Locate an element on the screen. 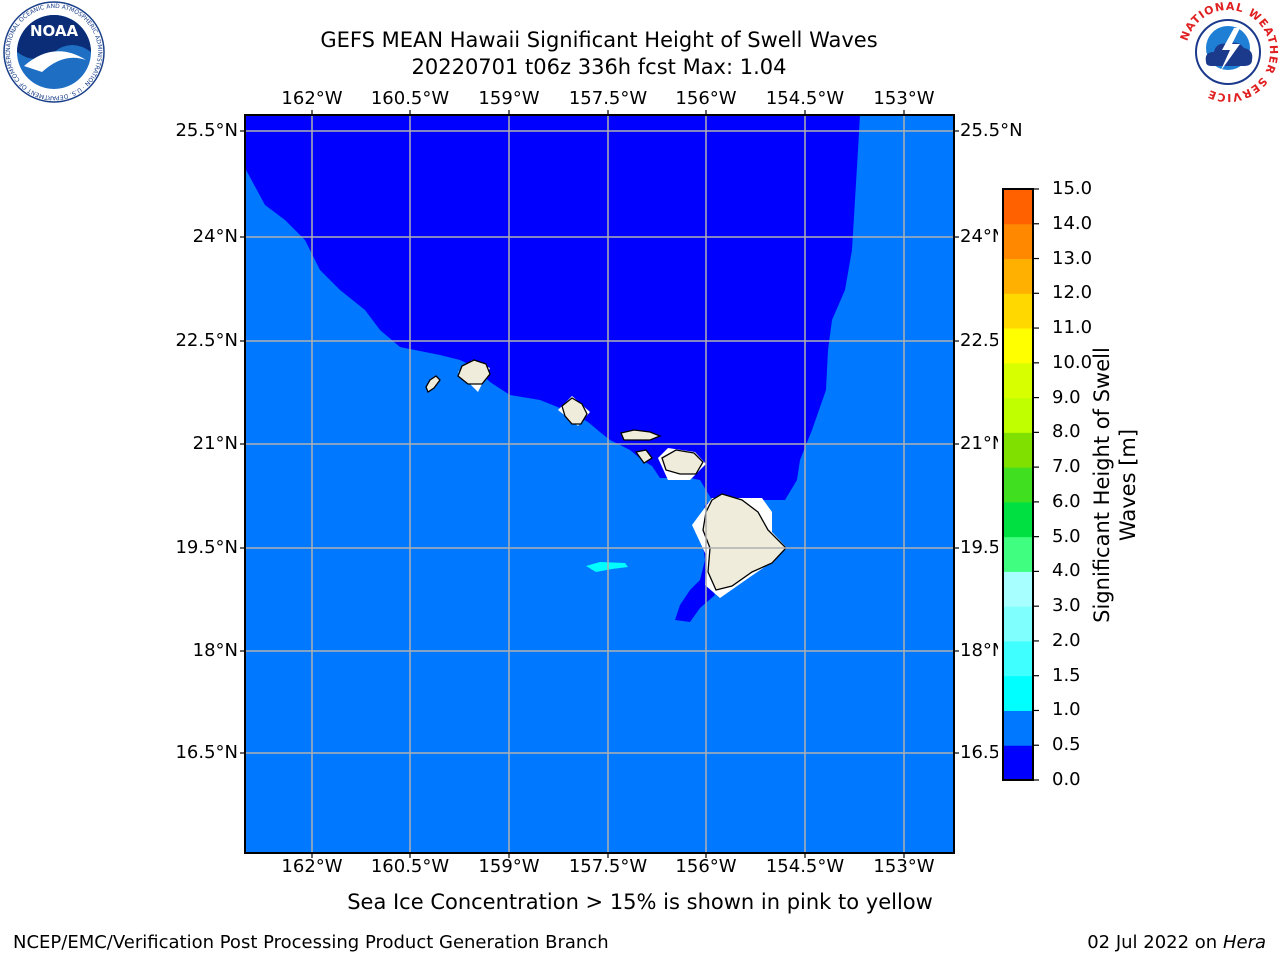 This screenshot has width=1280, height=960. lat-tick-right: 25.5°N is located at coordinates (991, 130).